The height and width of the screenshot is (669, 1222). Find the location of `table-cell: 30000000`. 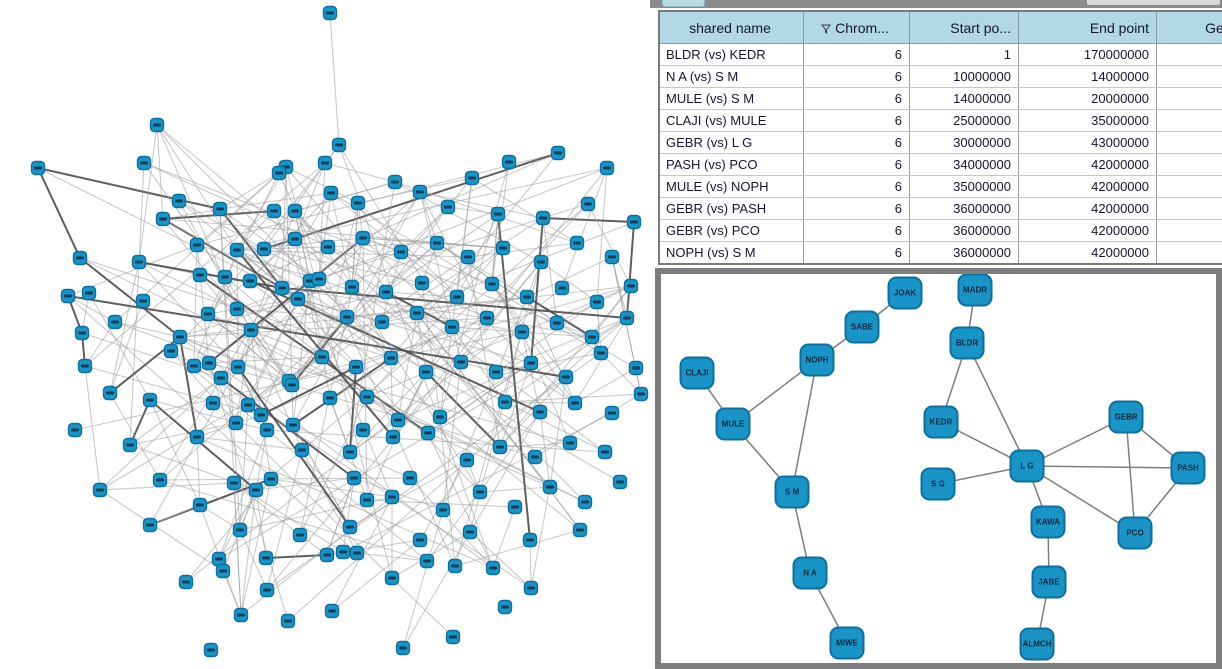

table-cell: 30000000 is located at coordinates (964, 142).